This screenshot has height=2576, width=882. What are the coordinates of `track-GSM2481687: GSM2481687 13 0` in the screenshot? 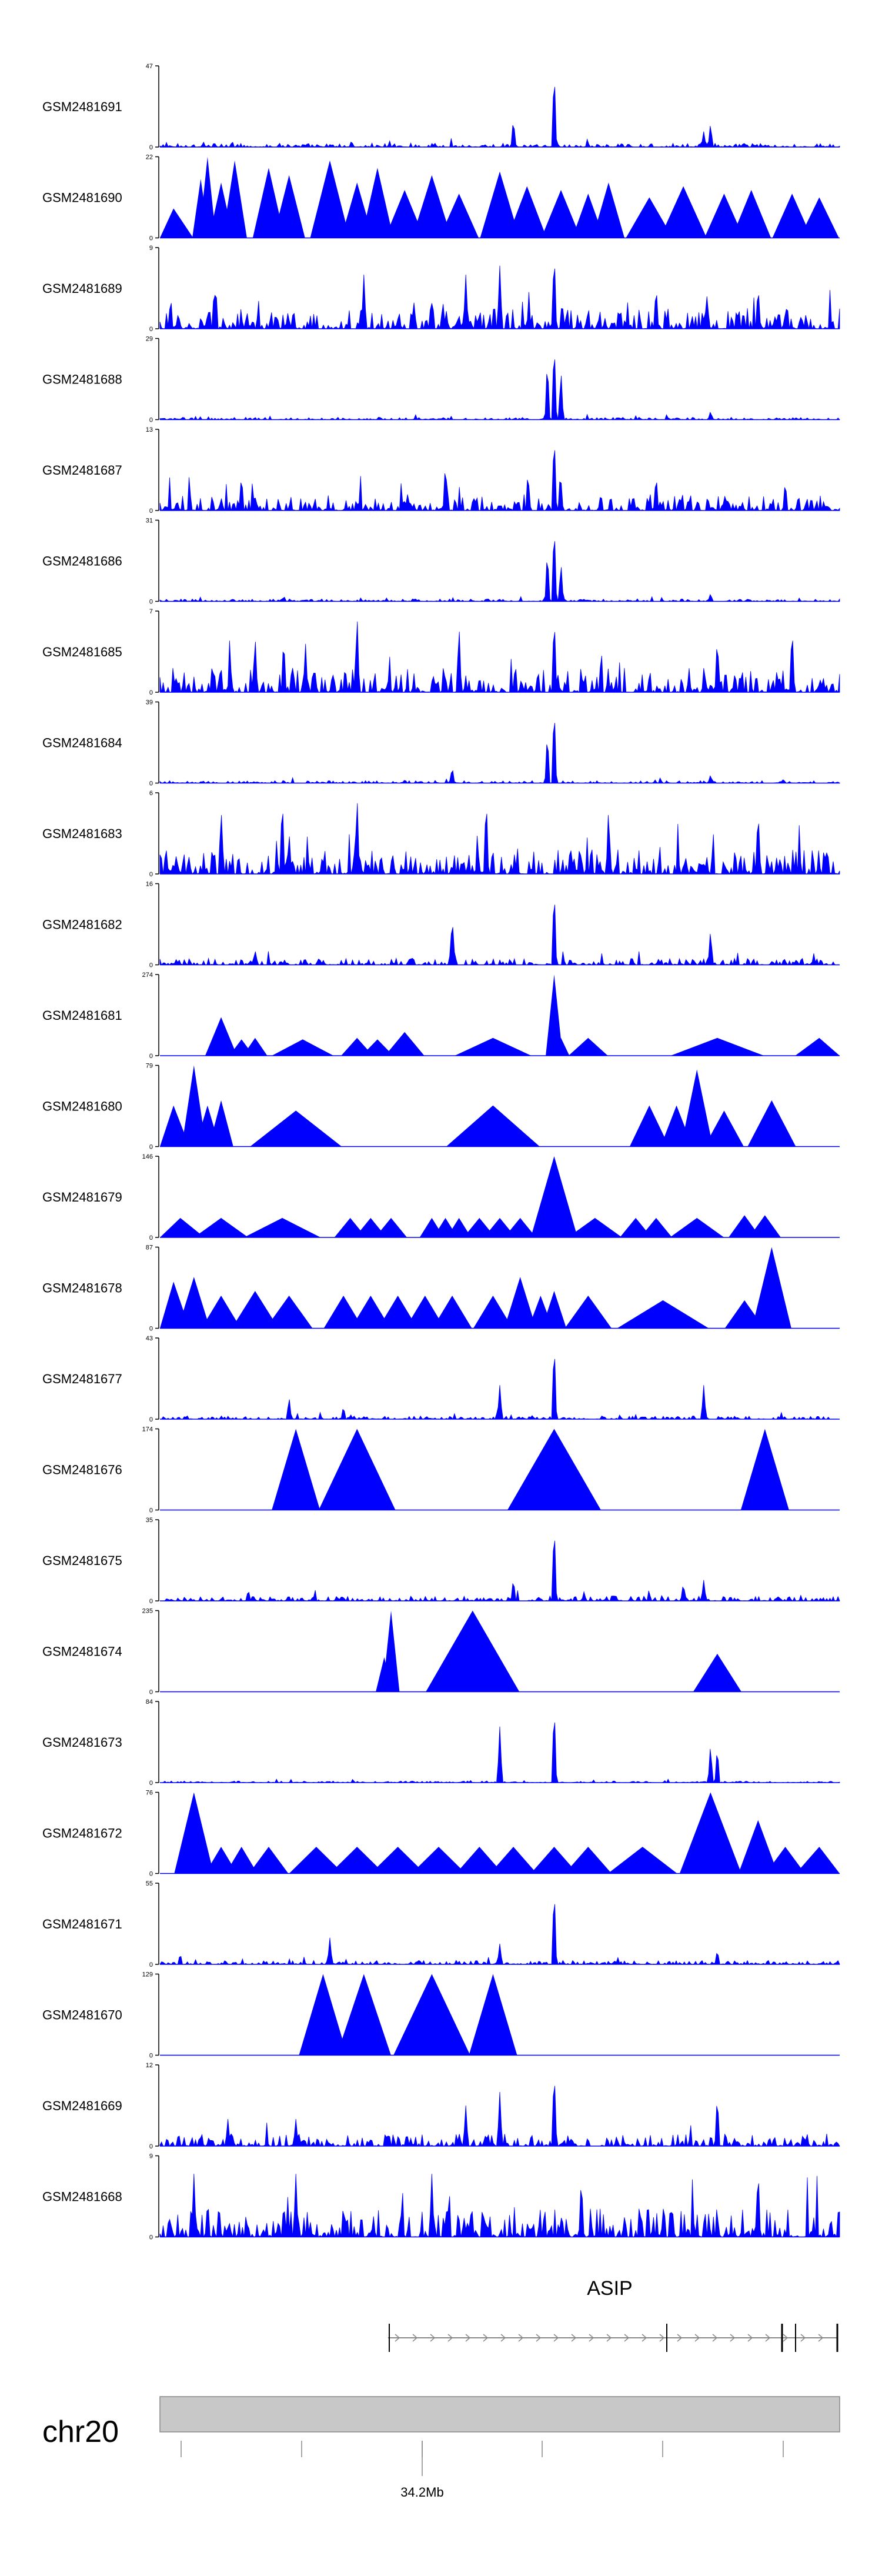 It's located at (441, 470).